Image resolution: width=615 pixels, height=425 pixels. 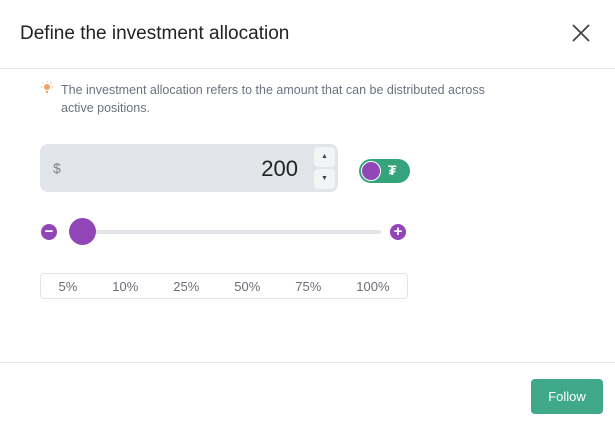 What do you see at coordinates (189, 168) in the screenshot?
I see `amount-input: $ 200 ▲ ▼` at bounding box center [189, 168].